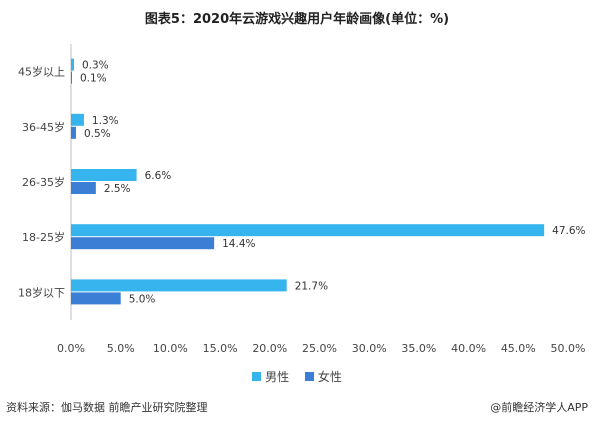 The height and width of the screenshot is (424, 594). I want to click on category-label: 18岁以下, so click(41, 292).